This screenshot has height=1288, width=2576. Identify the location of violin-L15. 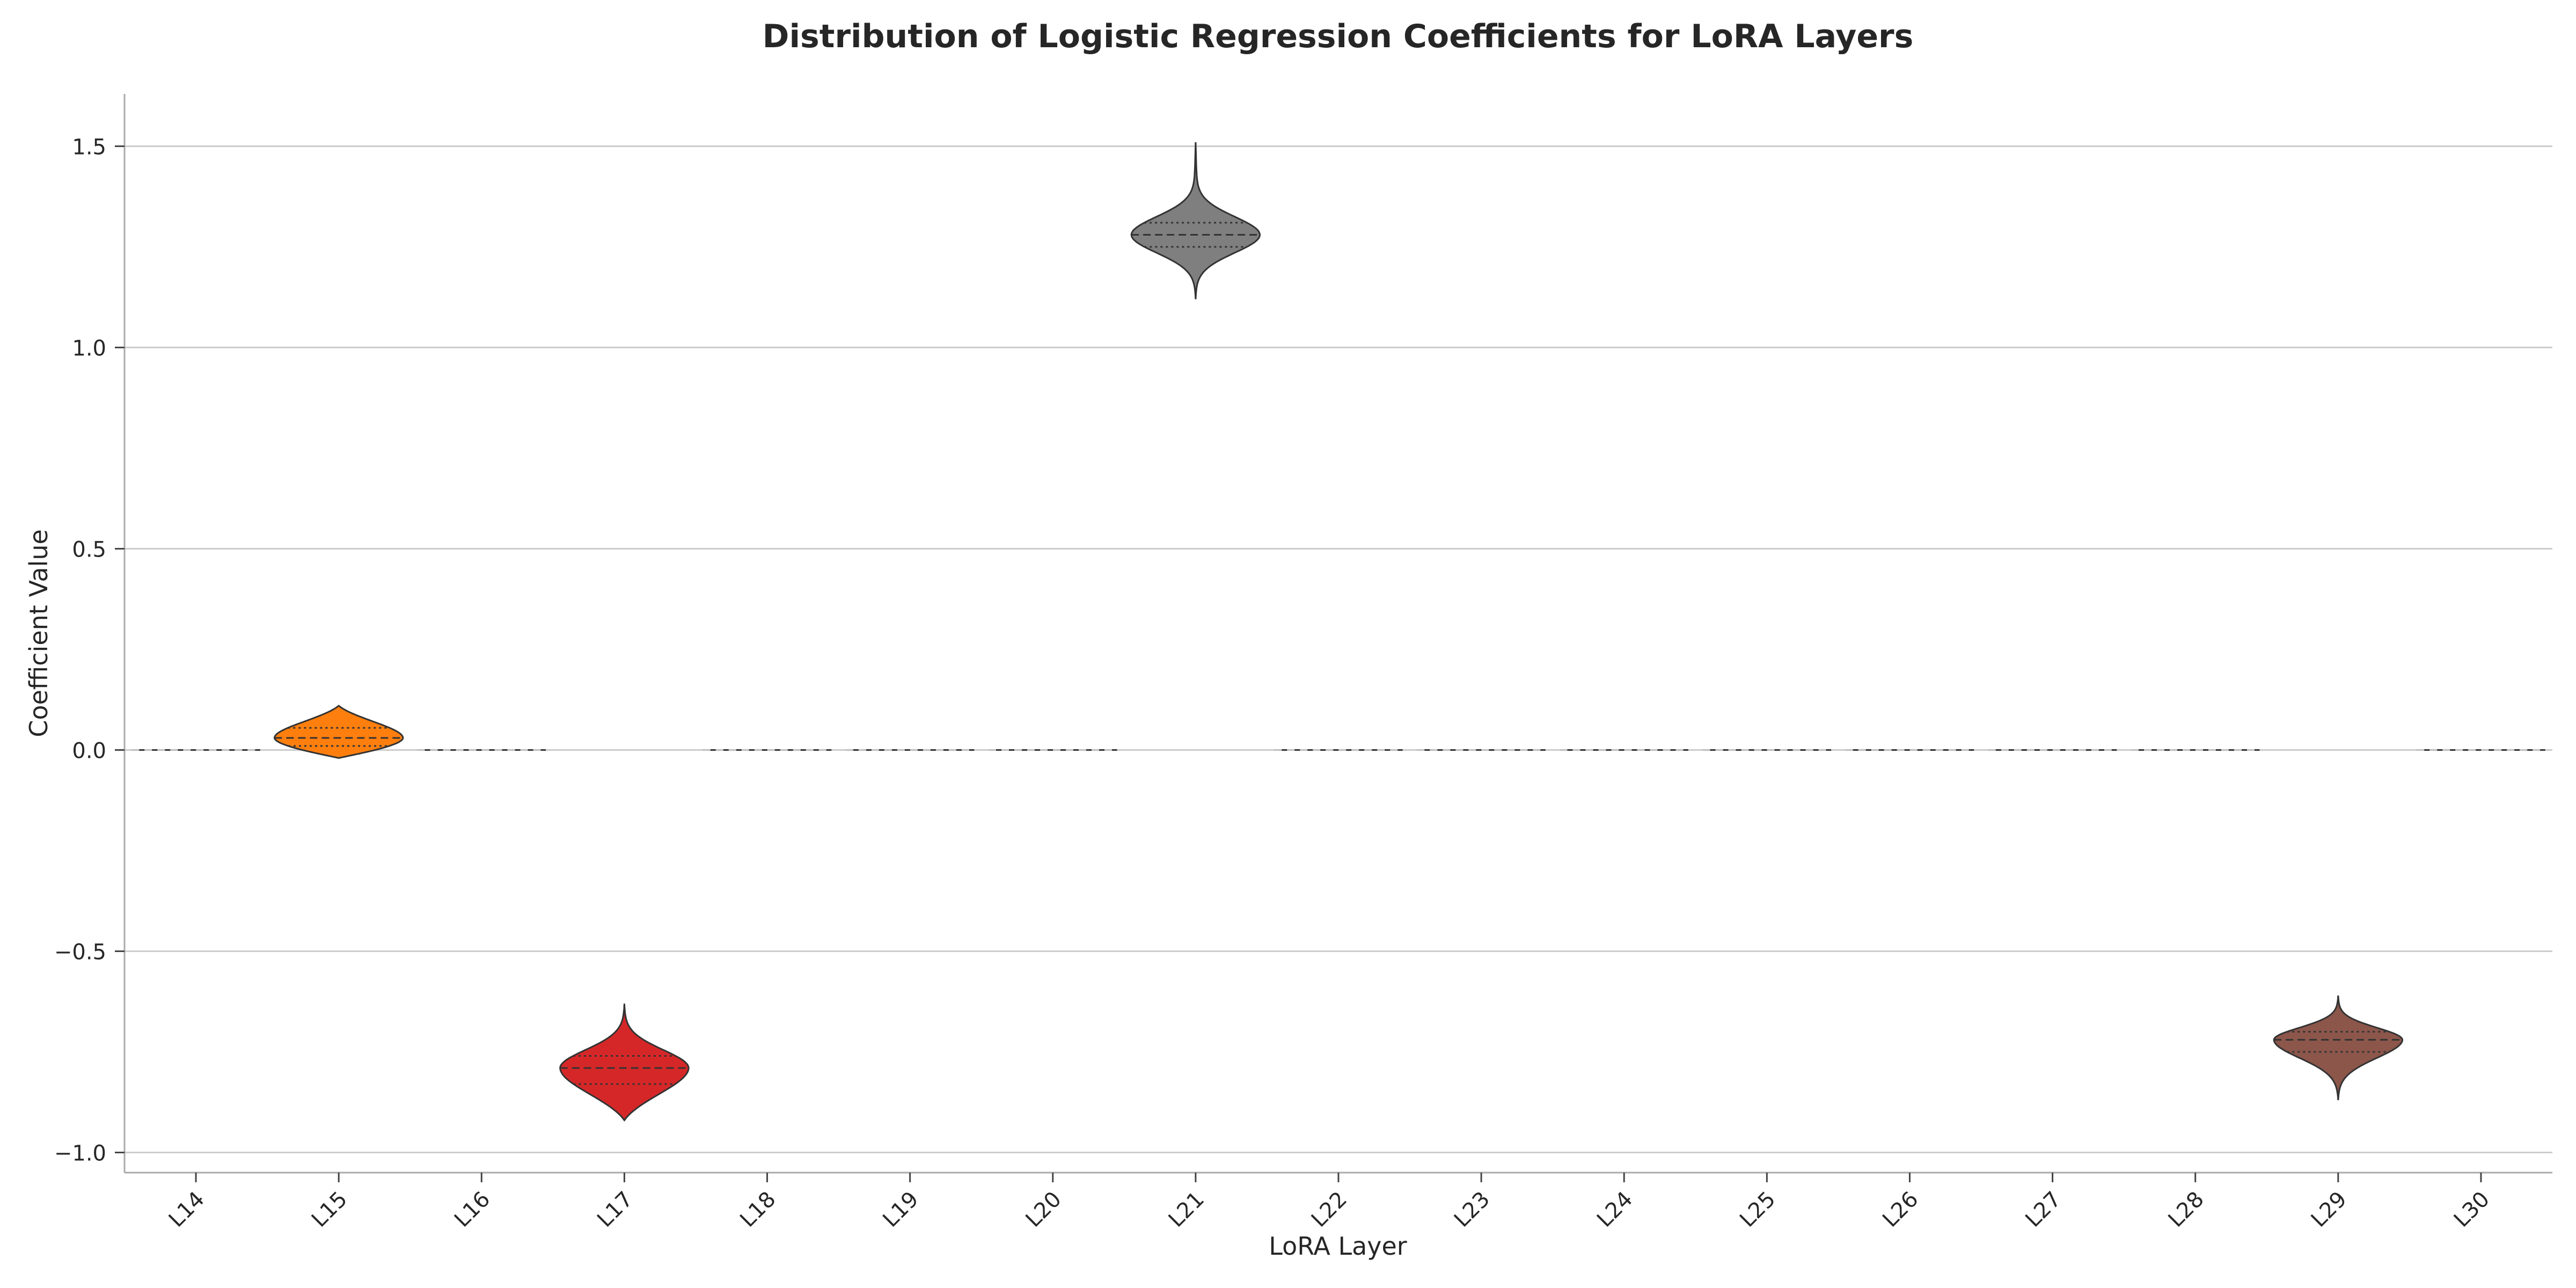
(338, 732).